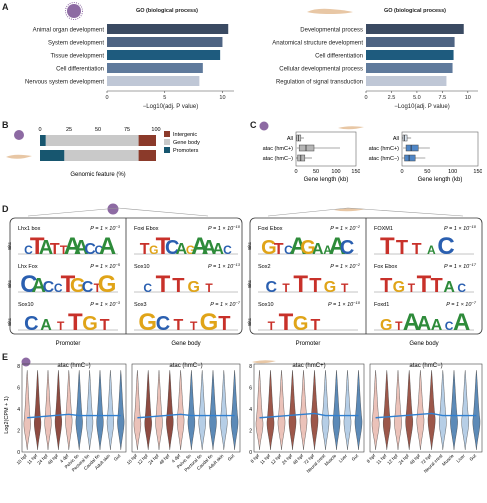 This screenshot has width=487, height=503. I want to click on panel-label-d: D, so click(5, 209).